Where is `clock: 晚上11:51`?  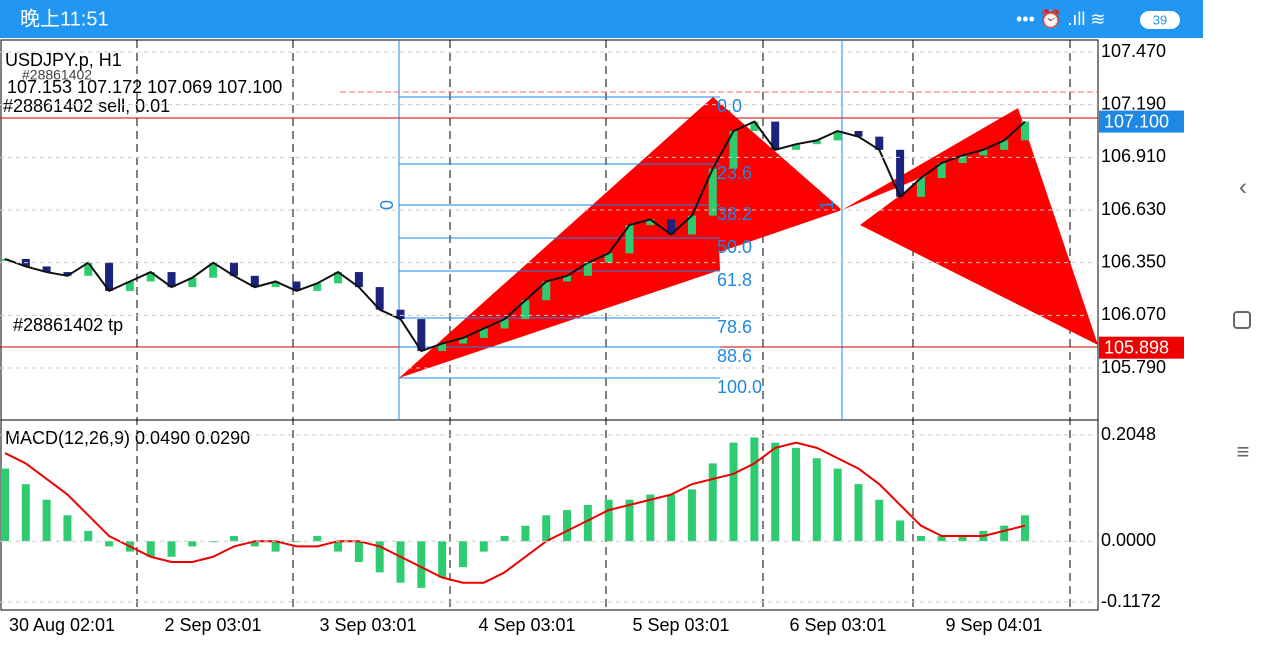
clock: 晚上11:51 is located at coordinates (64, 18).